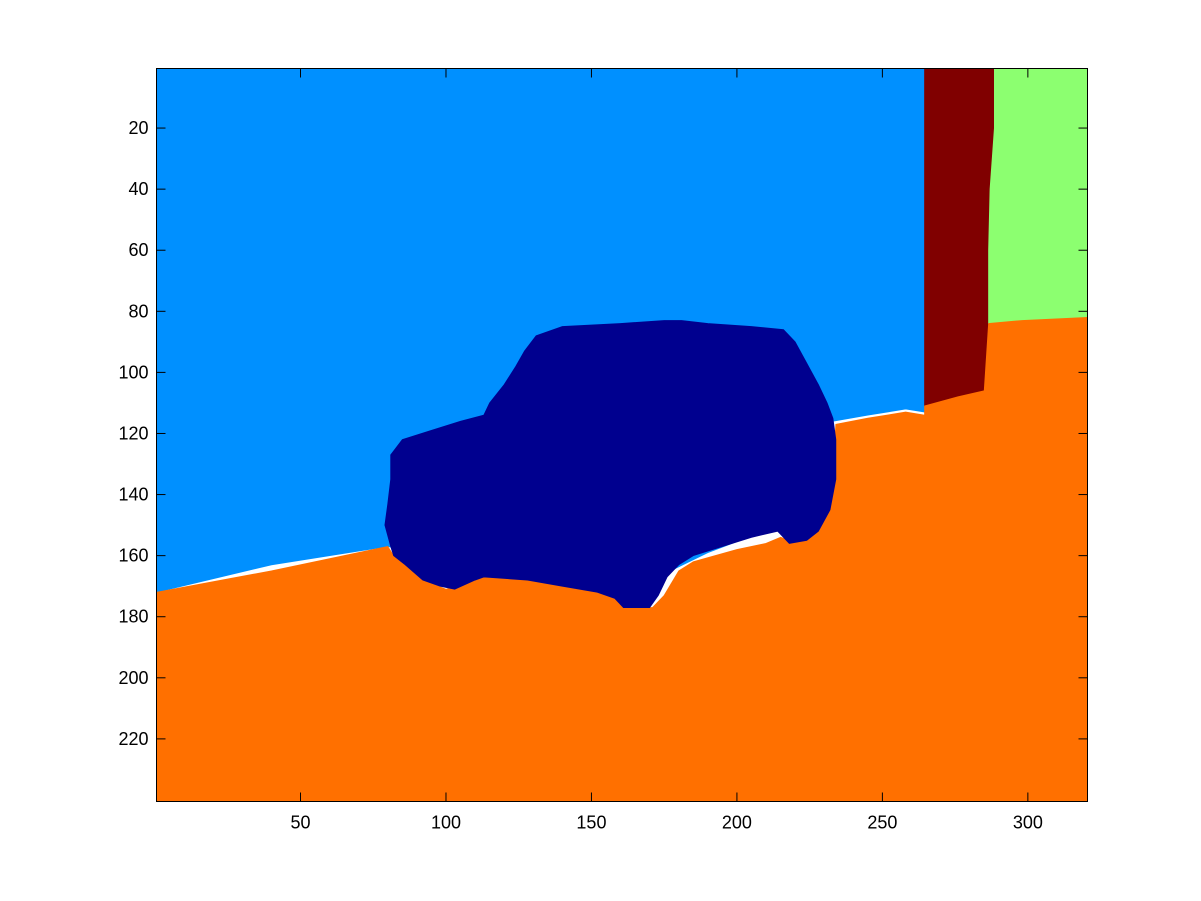 Image resolution: width=1201 pixels, height=901 pixels. Describe the element at coordinates (300, 823) in the screenshot. I see `x-tick-label: 50` at that location.